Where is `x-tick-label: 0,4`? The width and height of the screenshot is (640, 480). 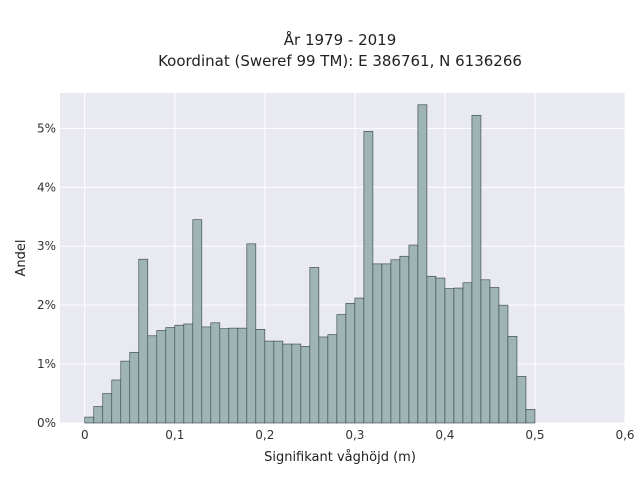
x-tick-label: 0,4 is located at coordinates (444, 435).